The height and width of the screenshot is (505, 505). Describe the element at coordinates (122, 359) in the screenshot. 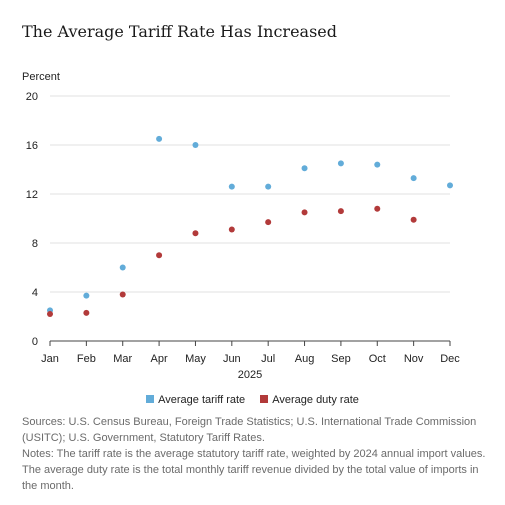

I see `x-tick-label: Mar` at that location.